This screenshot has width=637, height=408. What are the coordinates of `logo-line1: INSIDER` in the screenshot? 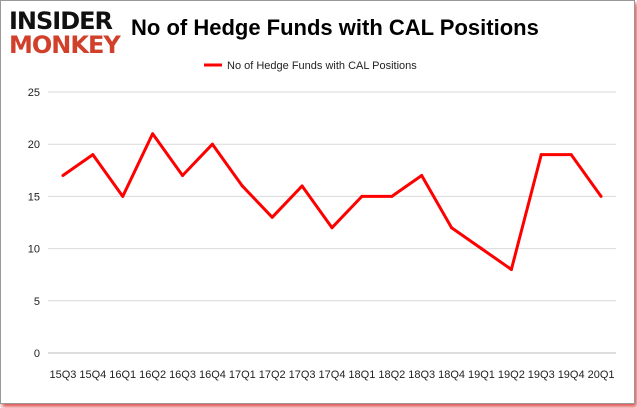 It's located at (61, 21).